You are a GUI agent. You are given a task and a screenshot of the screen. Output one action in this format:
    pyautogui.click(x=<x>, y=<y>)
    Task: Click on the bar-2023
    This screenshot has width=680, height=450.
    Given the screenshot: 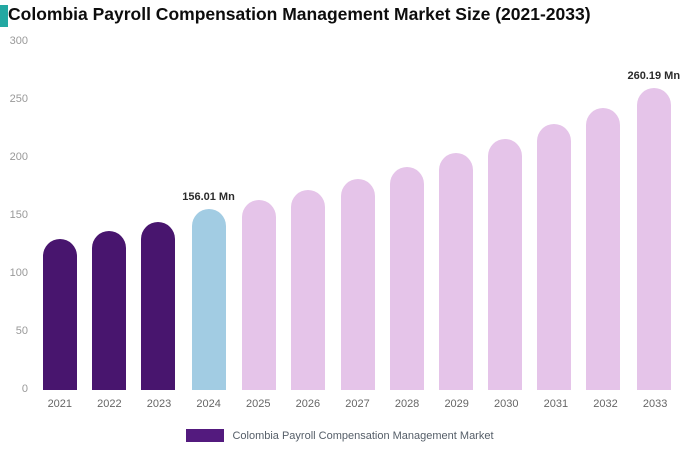 What is the action you would take?
    pyautogui.click(x=157, y=305)
    